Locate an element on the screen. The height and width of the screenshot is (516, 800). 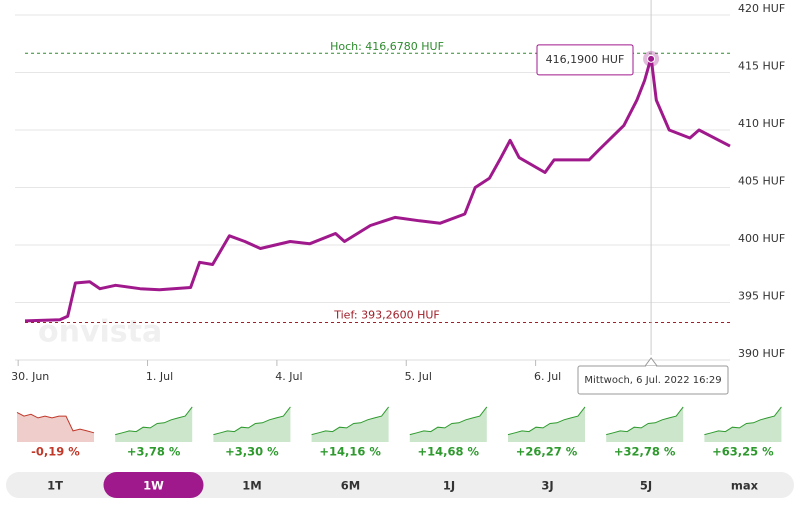
tab-label: 3J is located at coordinates (547, 486).